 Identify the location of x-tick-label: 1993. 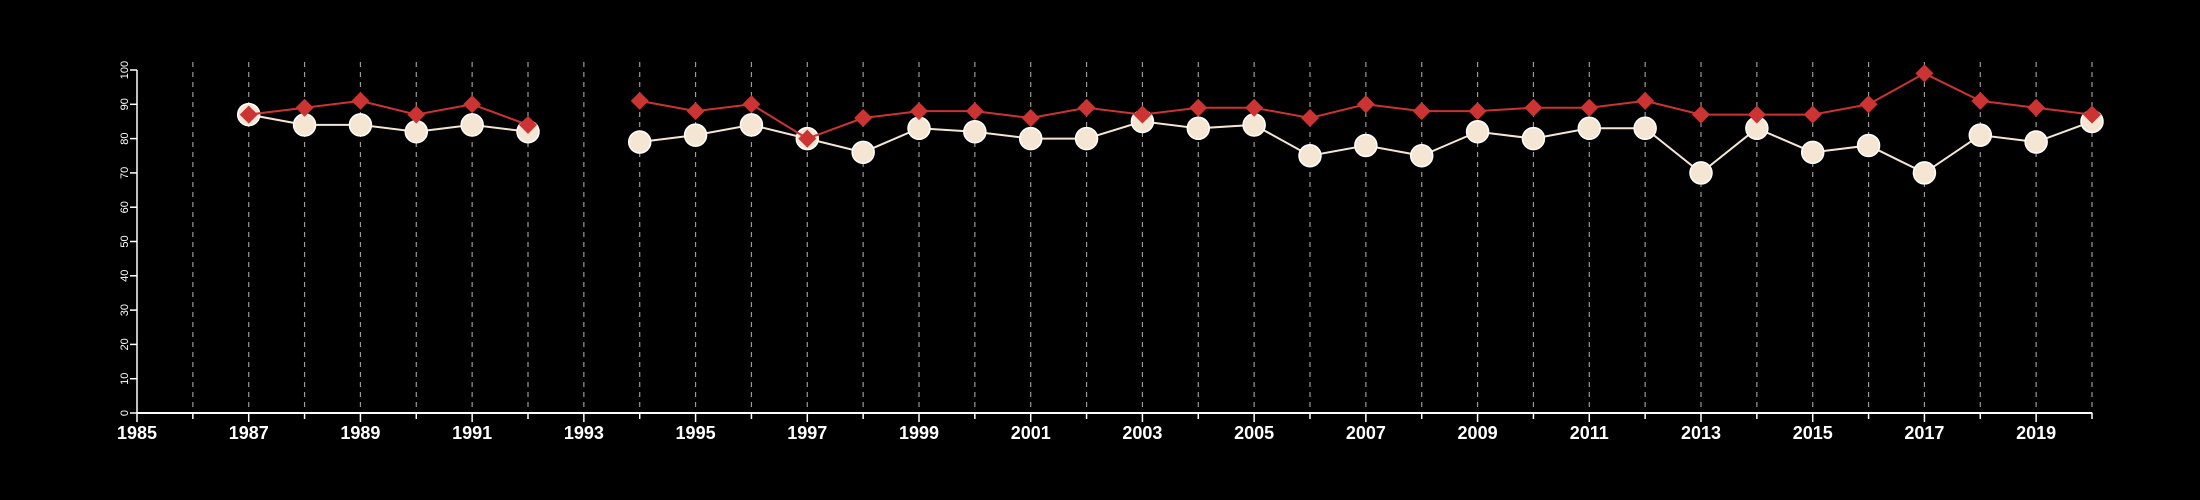
(584, 433).